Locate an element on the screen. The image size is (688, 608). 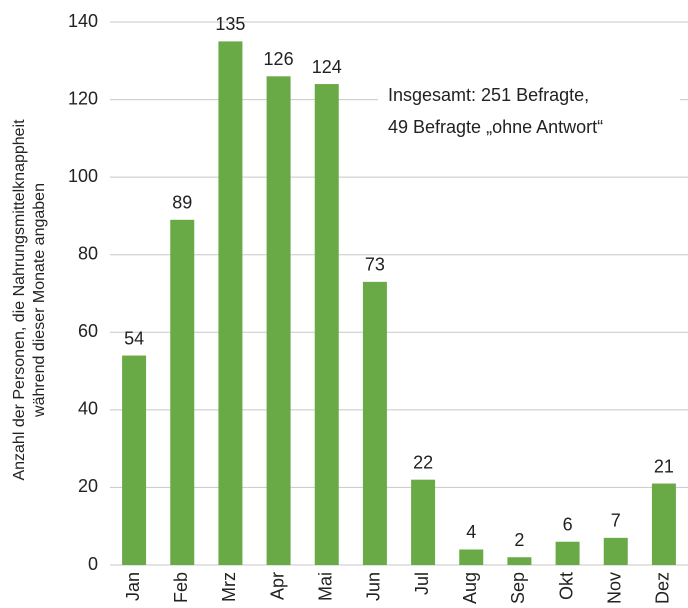
y-tick-label: 120 is located at coordinates (83, 98).